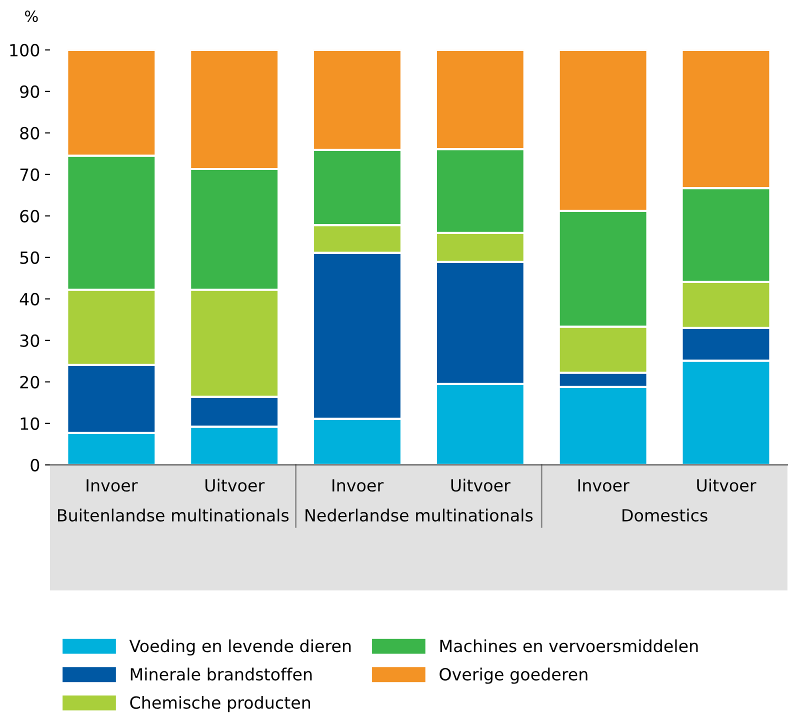 Image resolution: width=793 pixels, height=713 pixels. Describe the element at coordinates (25, 50) in the screenshot. I see `y-tick-label: 100` at that location.